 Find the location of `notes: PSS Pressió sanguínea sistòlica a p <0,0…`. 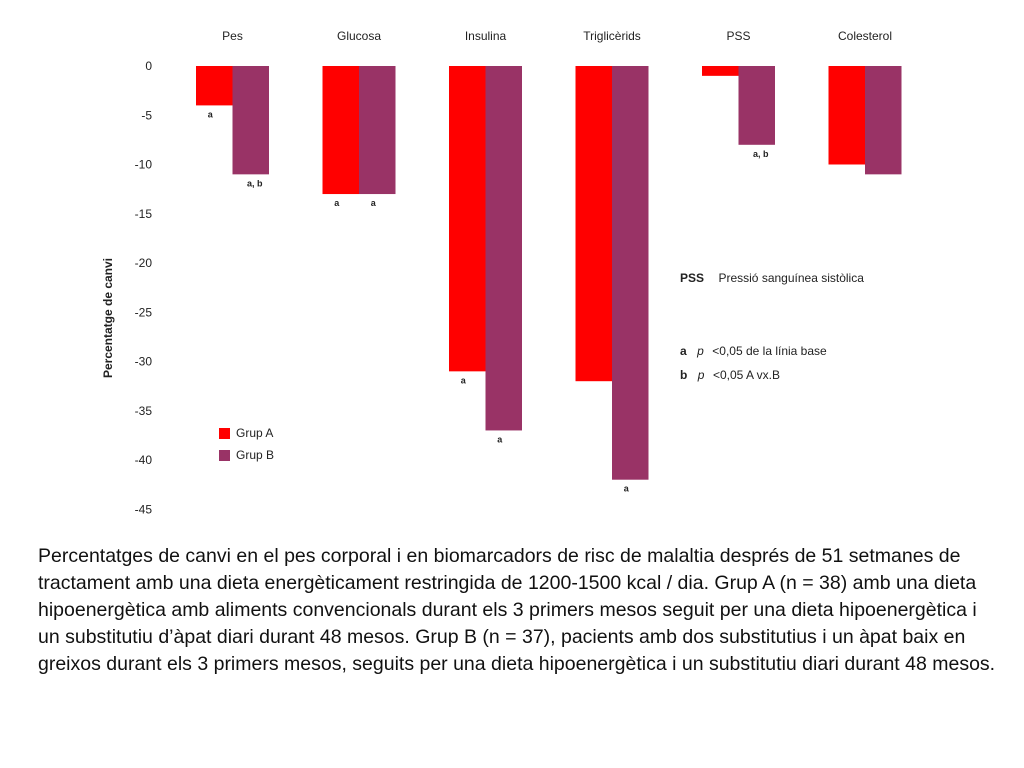

notes: PSS Pressió sanguínea sistòlica a p <0,0… is located at coordinates (772, 326).